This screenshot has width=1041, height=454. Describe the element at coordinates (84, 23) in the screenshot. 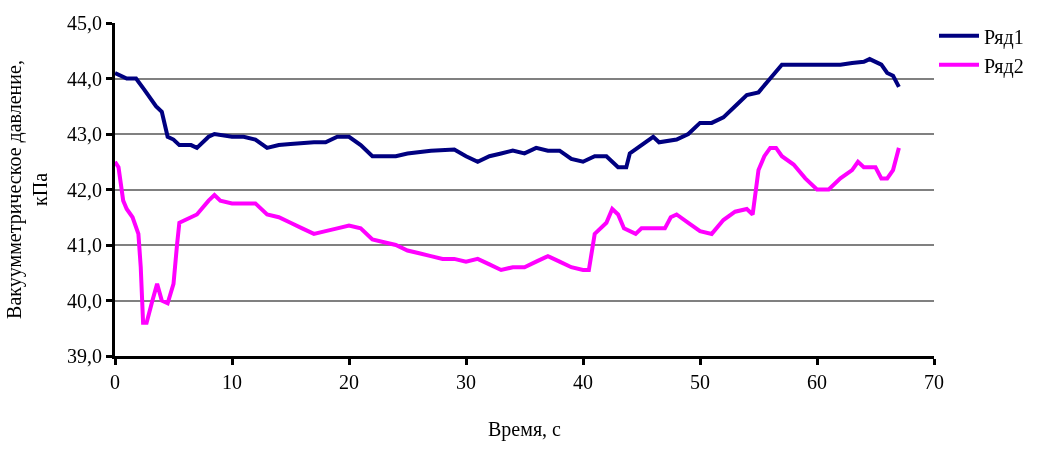

I see `y-tick-label: 45,0` at that location.